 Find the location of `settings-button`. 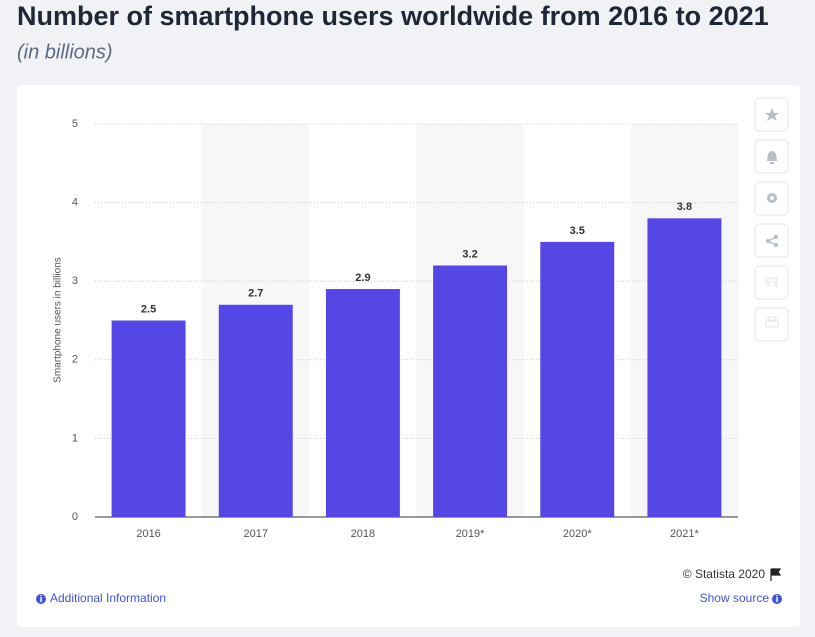

settings-button is located at coordinates (771, 198).